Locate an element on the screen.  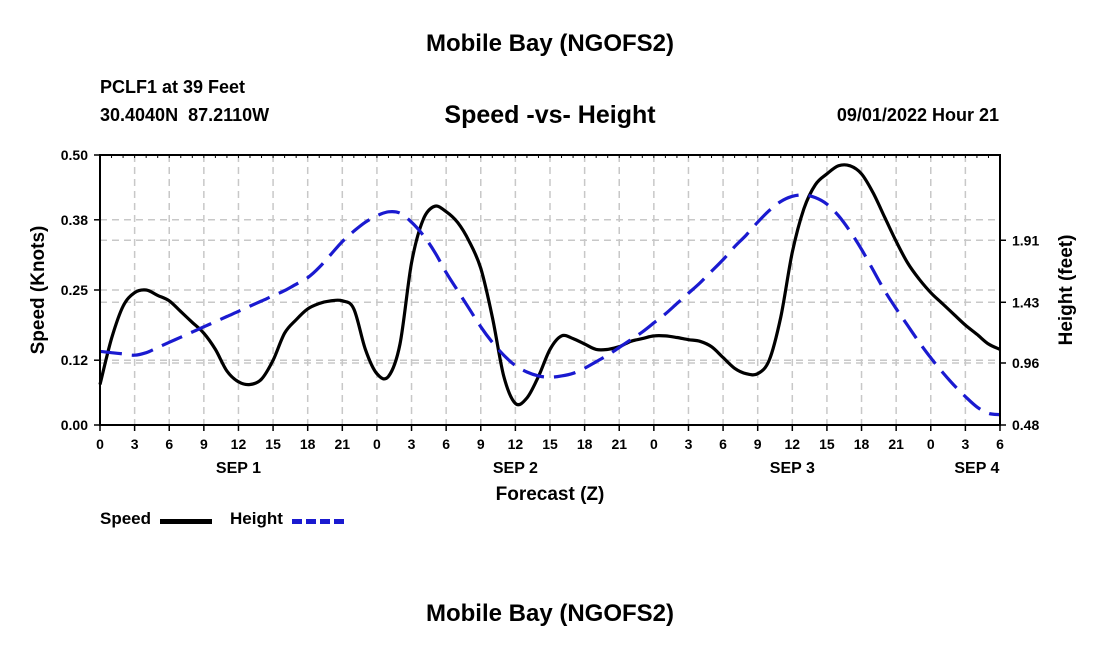
y-tick-label-right: 1.43 is located at coordinates (1025, 302).